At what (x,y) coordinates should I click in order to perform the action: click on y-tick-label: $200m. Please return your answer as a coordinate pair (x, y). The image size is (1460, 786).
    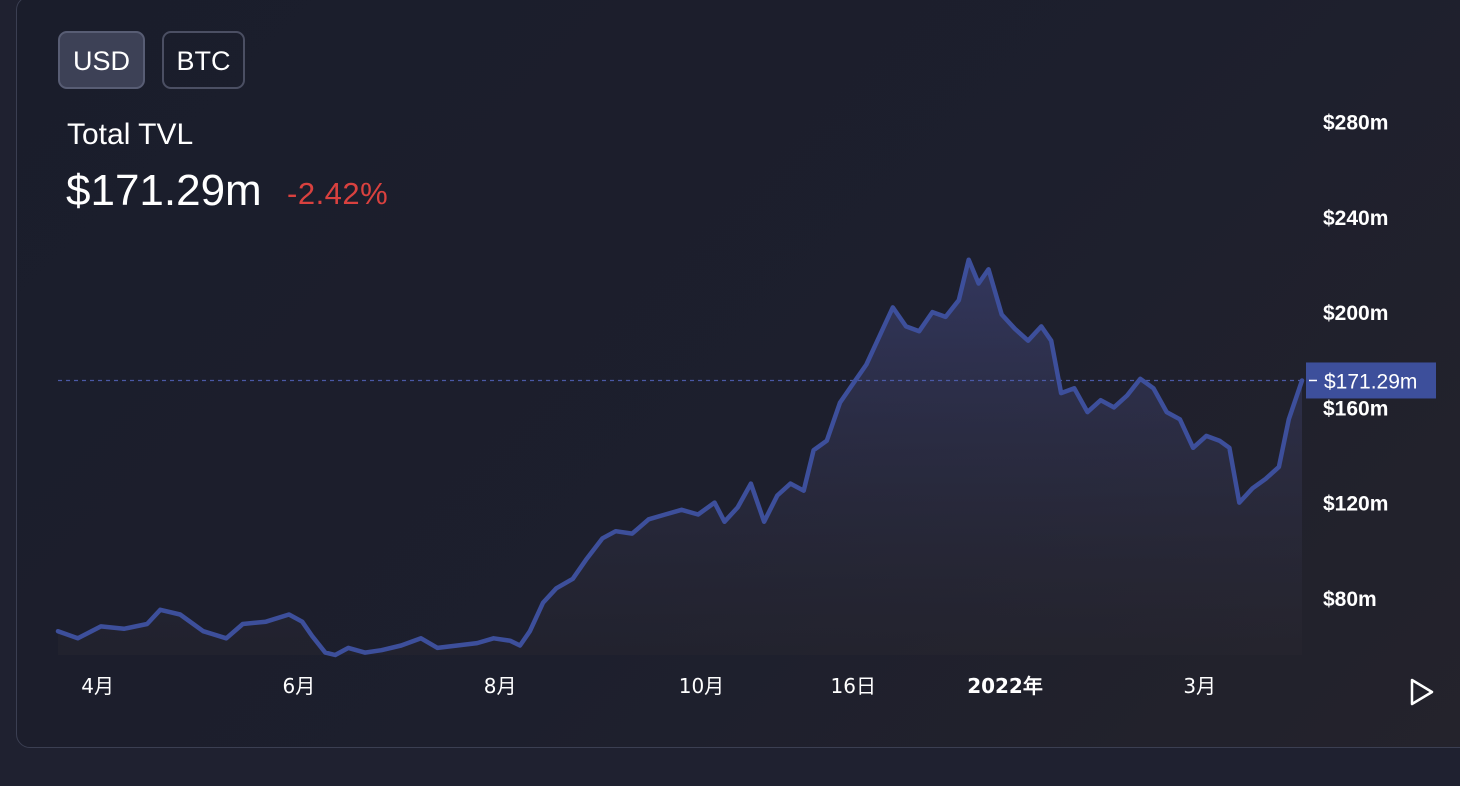
    Looking at the image, I should click on (1355, 313).